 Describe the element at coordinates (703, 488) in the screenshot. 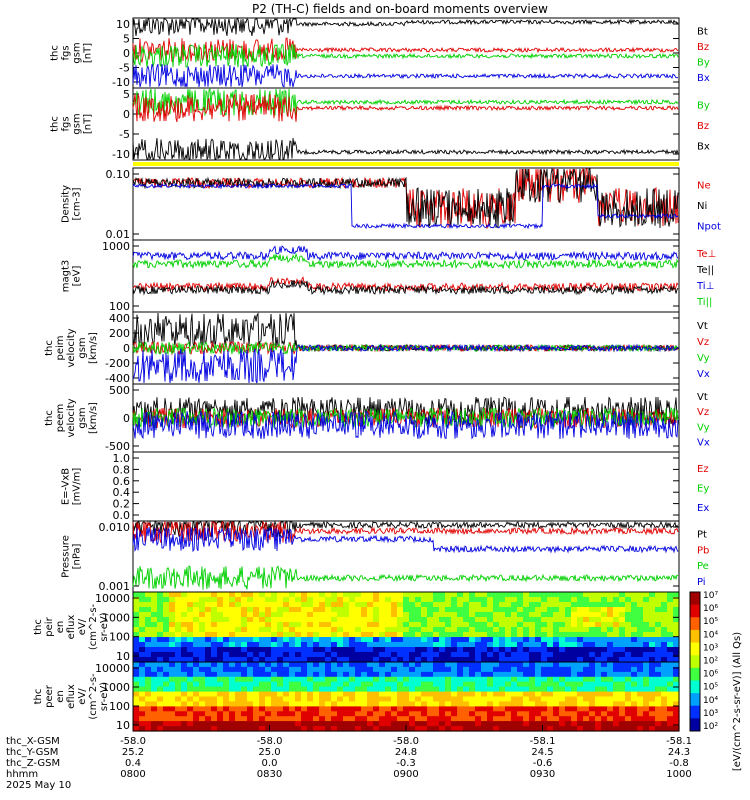

I see `legend-ey: Ey` at that location.